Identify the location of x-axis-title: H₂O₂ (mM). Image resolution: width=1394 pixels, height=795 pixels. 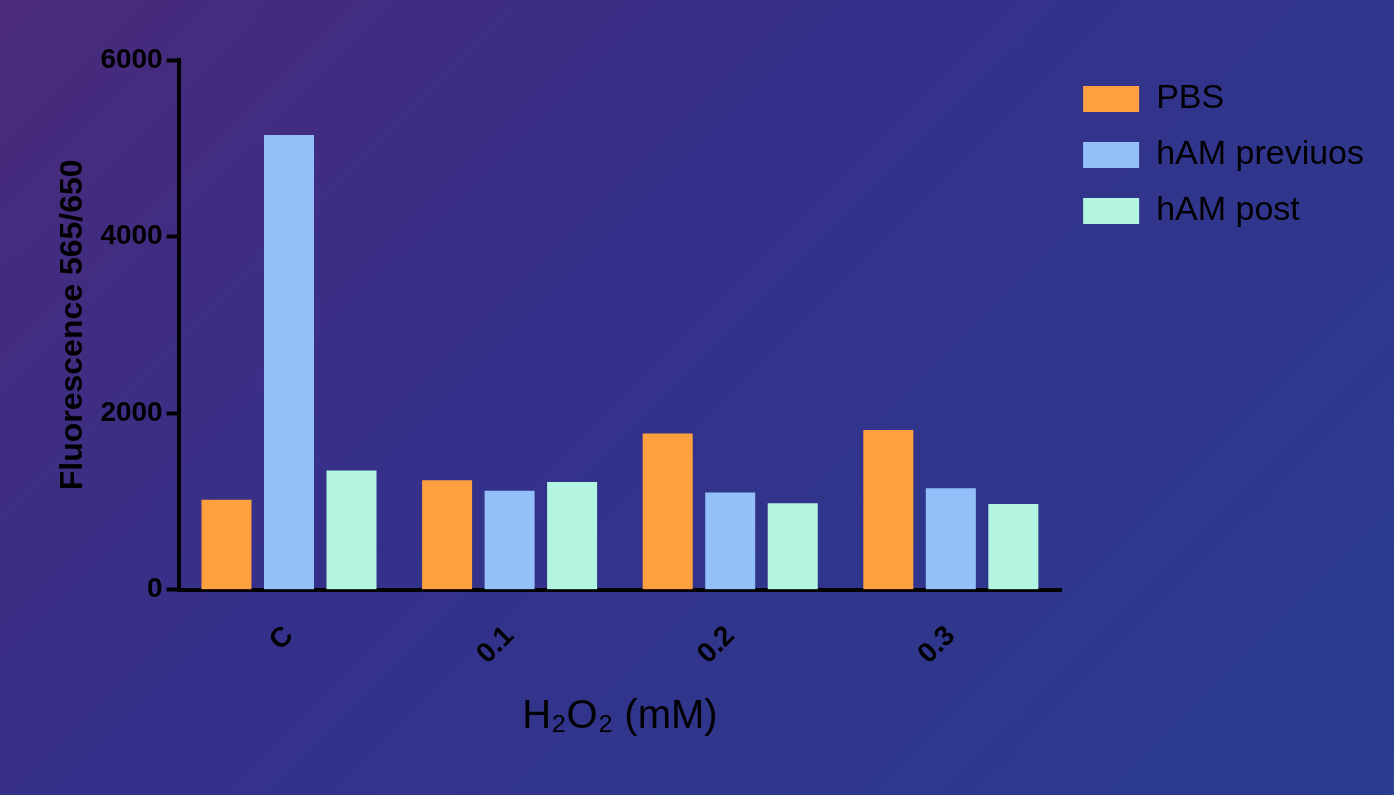
(620, 714).